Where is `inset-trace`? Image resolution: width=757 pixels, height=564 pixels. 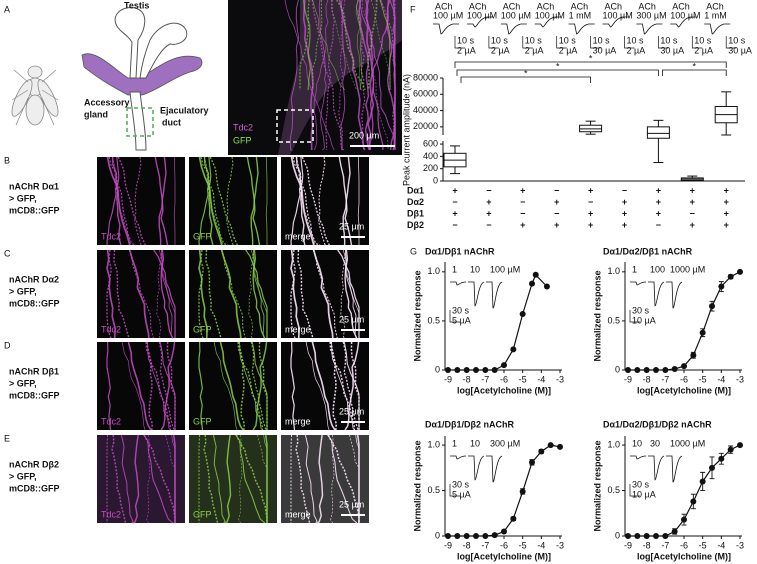 inset-trace is located at coordinates (638, 283).